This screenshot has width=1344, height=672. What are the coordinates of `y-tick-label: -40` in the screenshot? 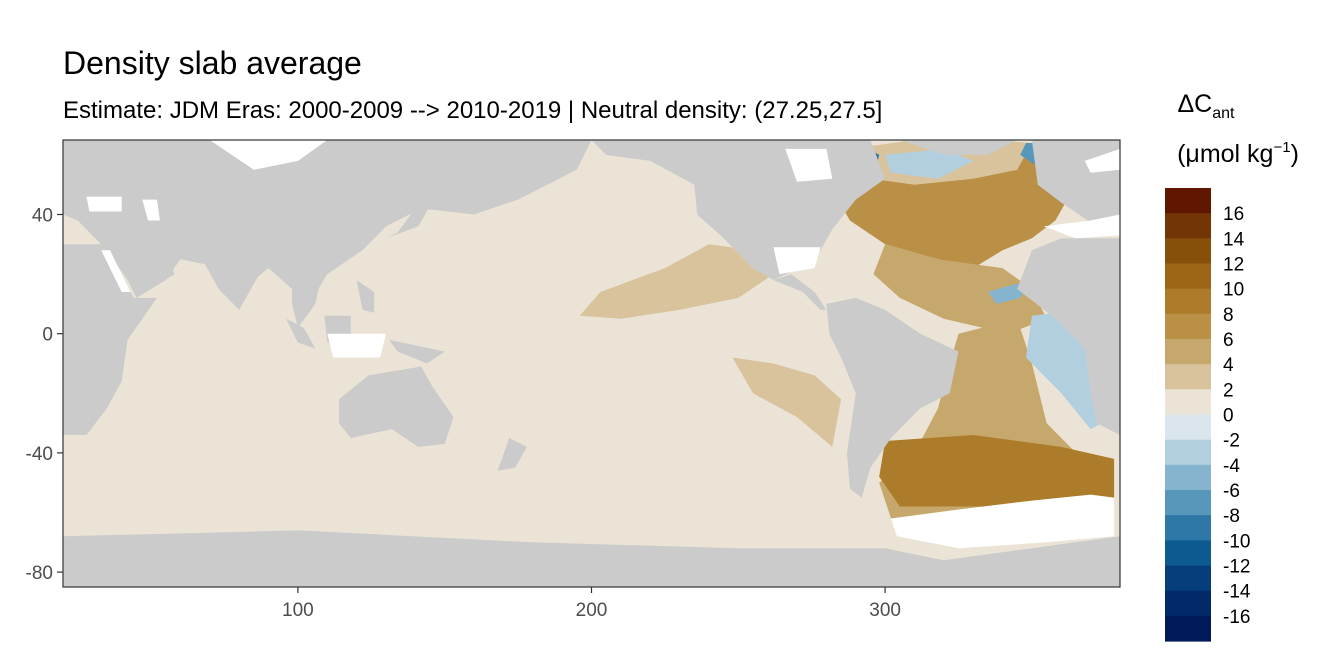 It's located at (39, 454).